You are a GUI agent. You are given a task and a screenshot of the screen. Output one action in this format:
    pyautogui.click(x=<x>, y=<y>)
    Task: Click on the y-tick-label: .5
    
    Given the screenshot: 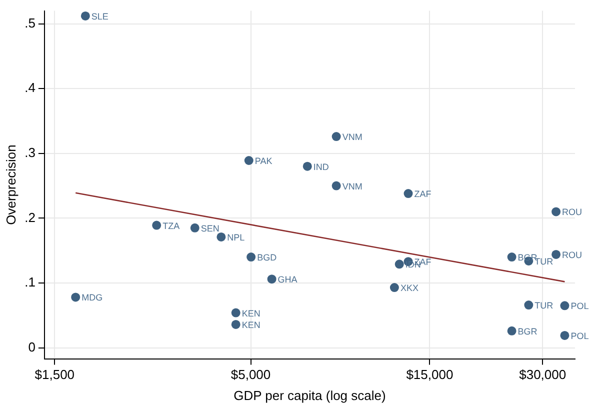 What is the action you would take?
    pyautogui.click(x=30, y=22)
    